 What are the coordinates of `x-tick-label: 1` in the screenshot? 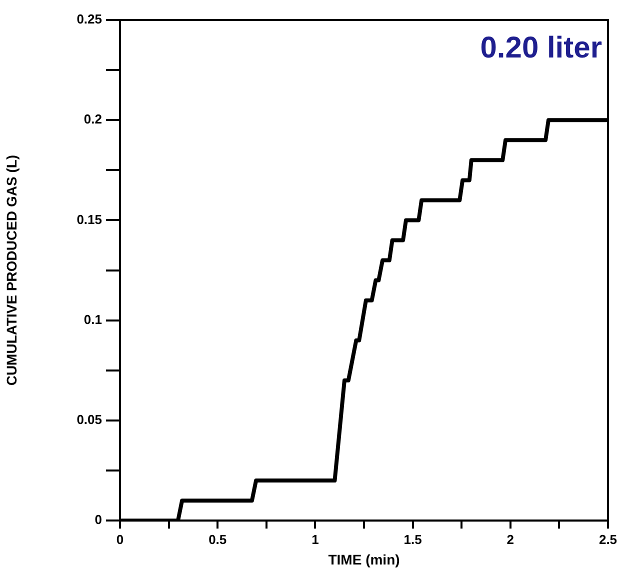 It's located at (315, 539).